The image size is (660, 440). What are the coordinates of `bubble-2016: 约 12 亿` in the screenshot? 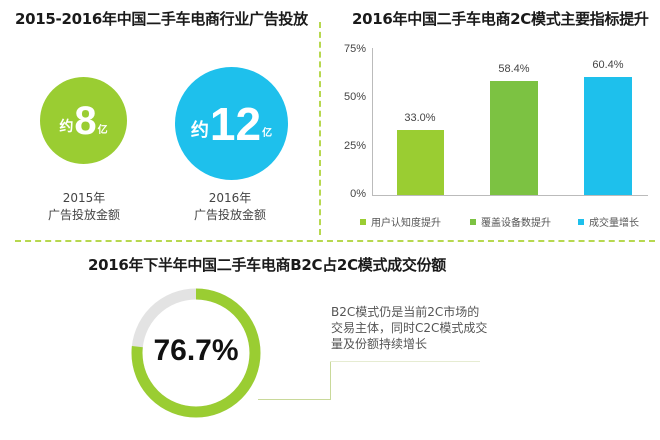 It's located at (231, 123).